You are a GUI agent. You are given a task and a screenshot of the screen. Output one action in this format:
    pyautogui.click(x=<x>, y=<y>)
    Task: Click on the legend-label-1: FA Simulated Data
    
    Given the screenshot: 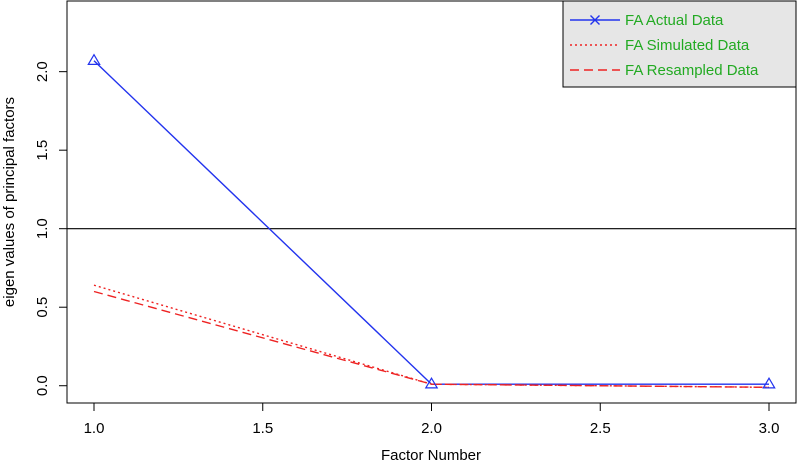 What is the action you would take?
    pyautogui.click(x=687, y=45)
    